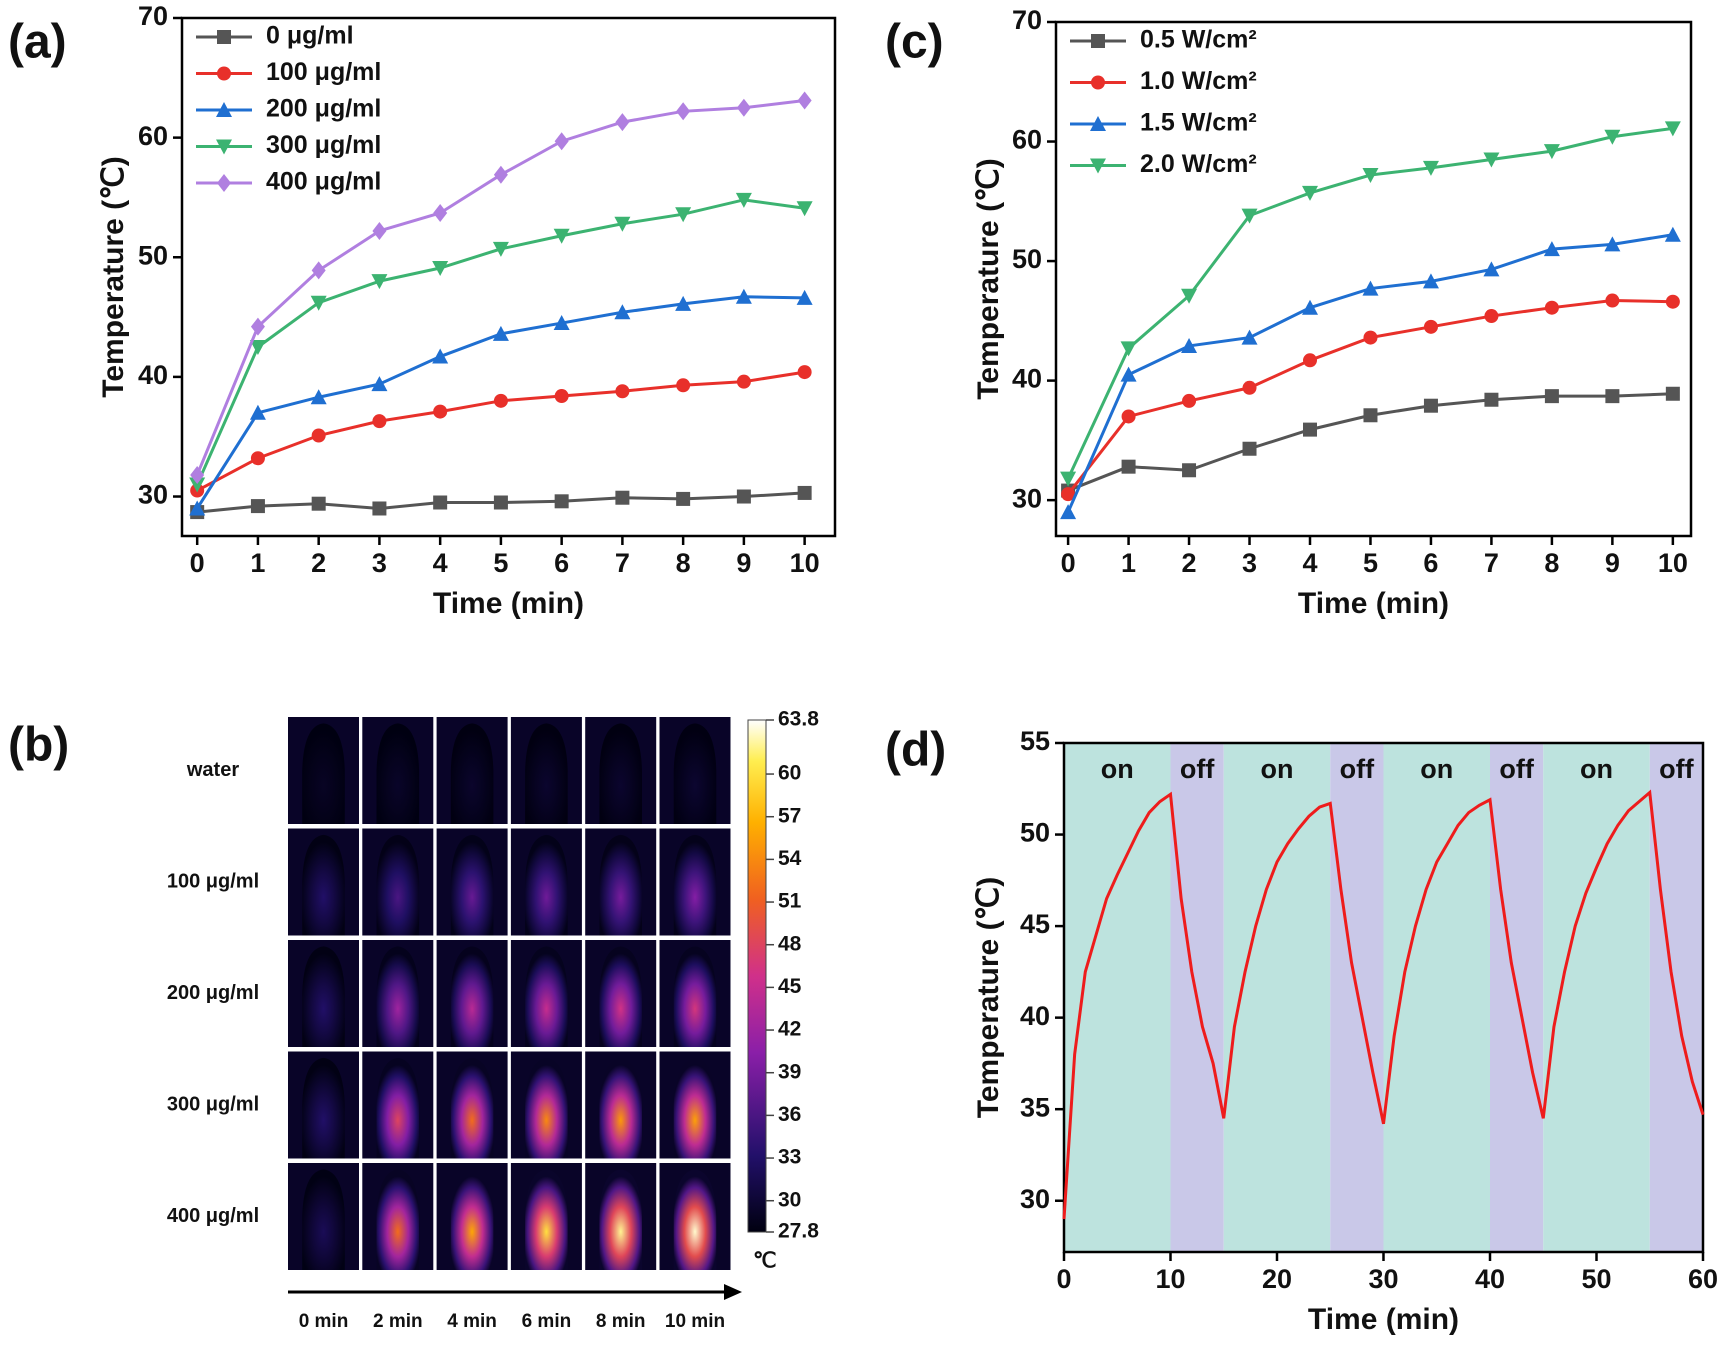 This screenshot has height=1353, width=1725. I want to click on y-tick-label: 45, so click(1035, 924).